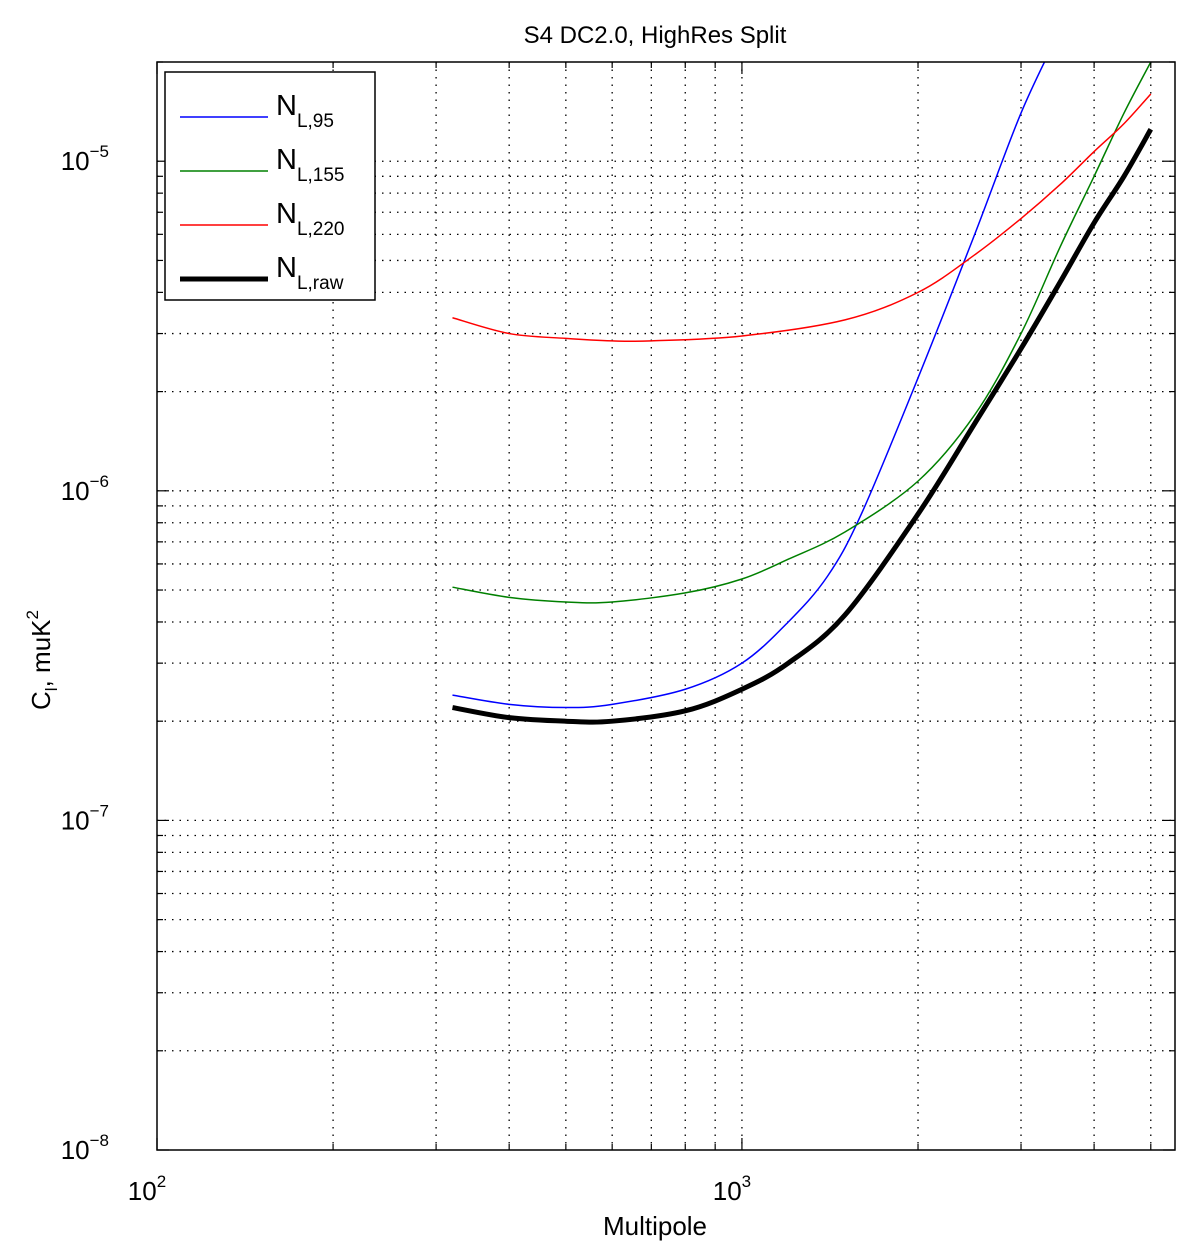  I want to click on y-tick-label: 10⁻⁷, so click(85, 818).